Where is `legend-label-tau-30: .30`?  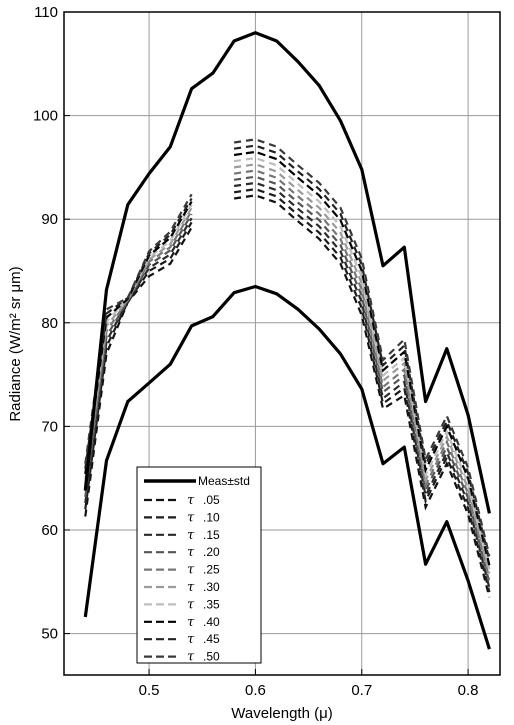
legend-label-tau-30: .30 is located at coordinates (211, 587).